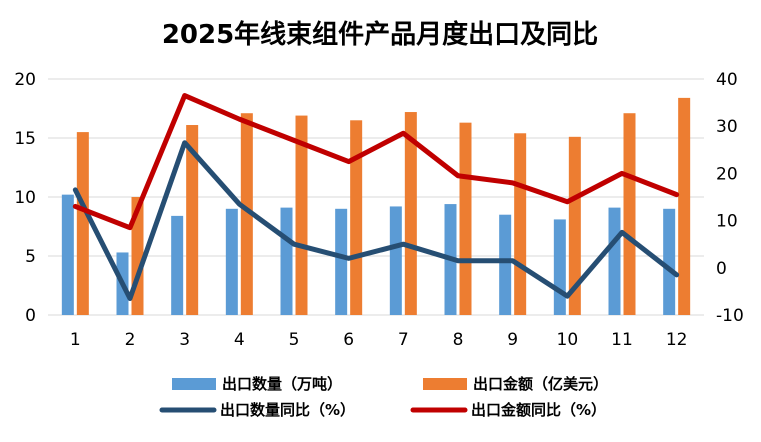 The width and height of the screenshot is (761, 442). Describe the element at coordinates (184, 340) in the screenshot. I see `category-label: 3` at that location.